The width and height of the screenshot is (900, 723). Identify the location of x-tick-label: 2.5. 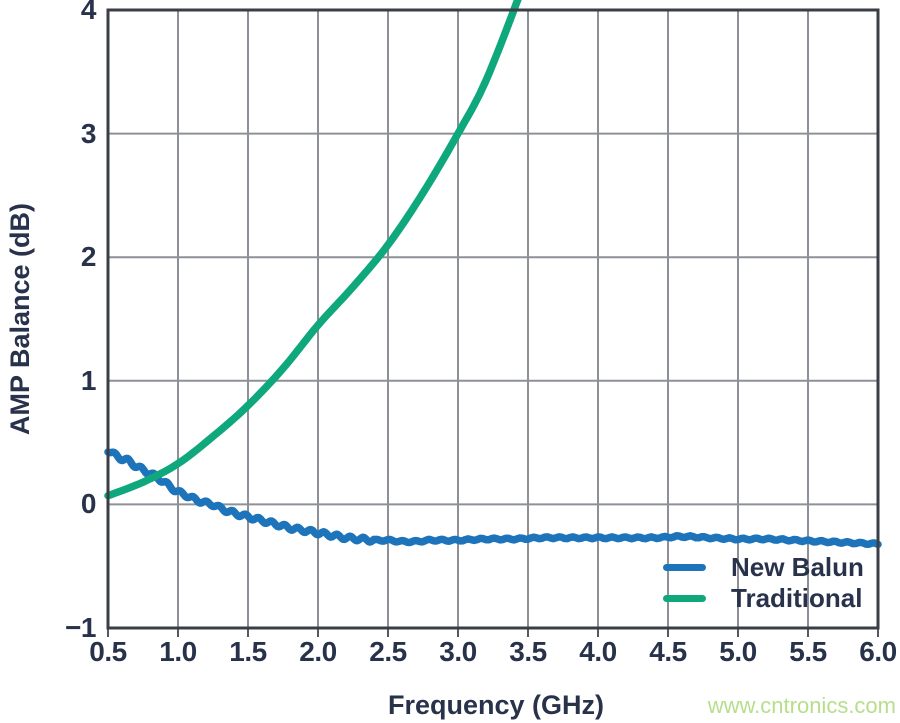
(388, 651).